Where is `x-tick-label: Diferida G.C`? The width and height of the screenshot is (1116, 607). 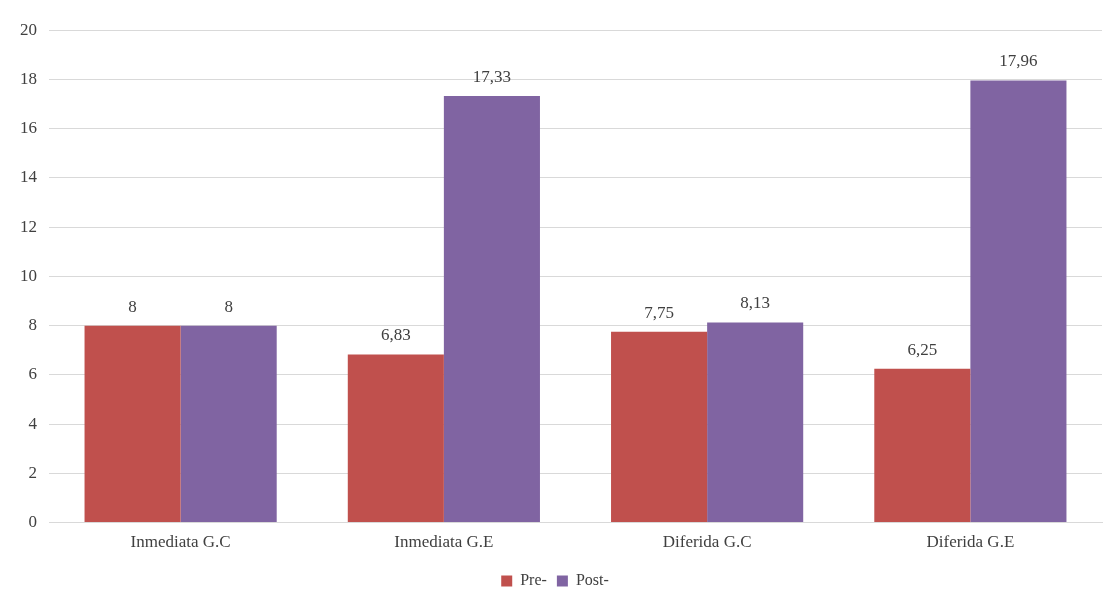 x-tick-label: Diferida G.C is located at coordinates (707, 542).